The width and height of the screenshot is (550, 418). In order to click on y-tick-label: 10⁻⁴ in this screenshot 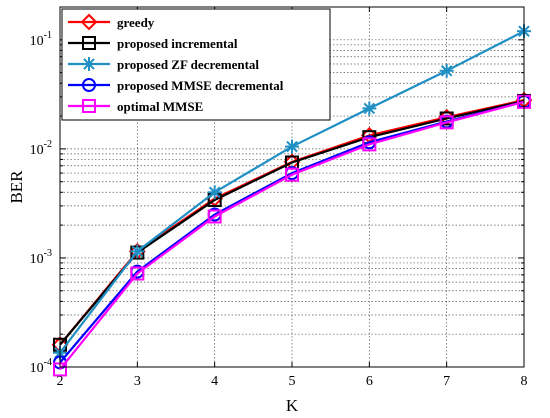, I will do `click(41, 366)`.